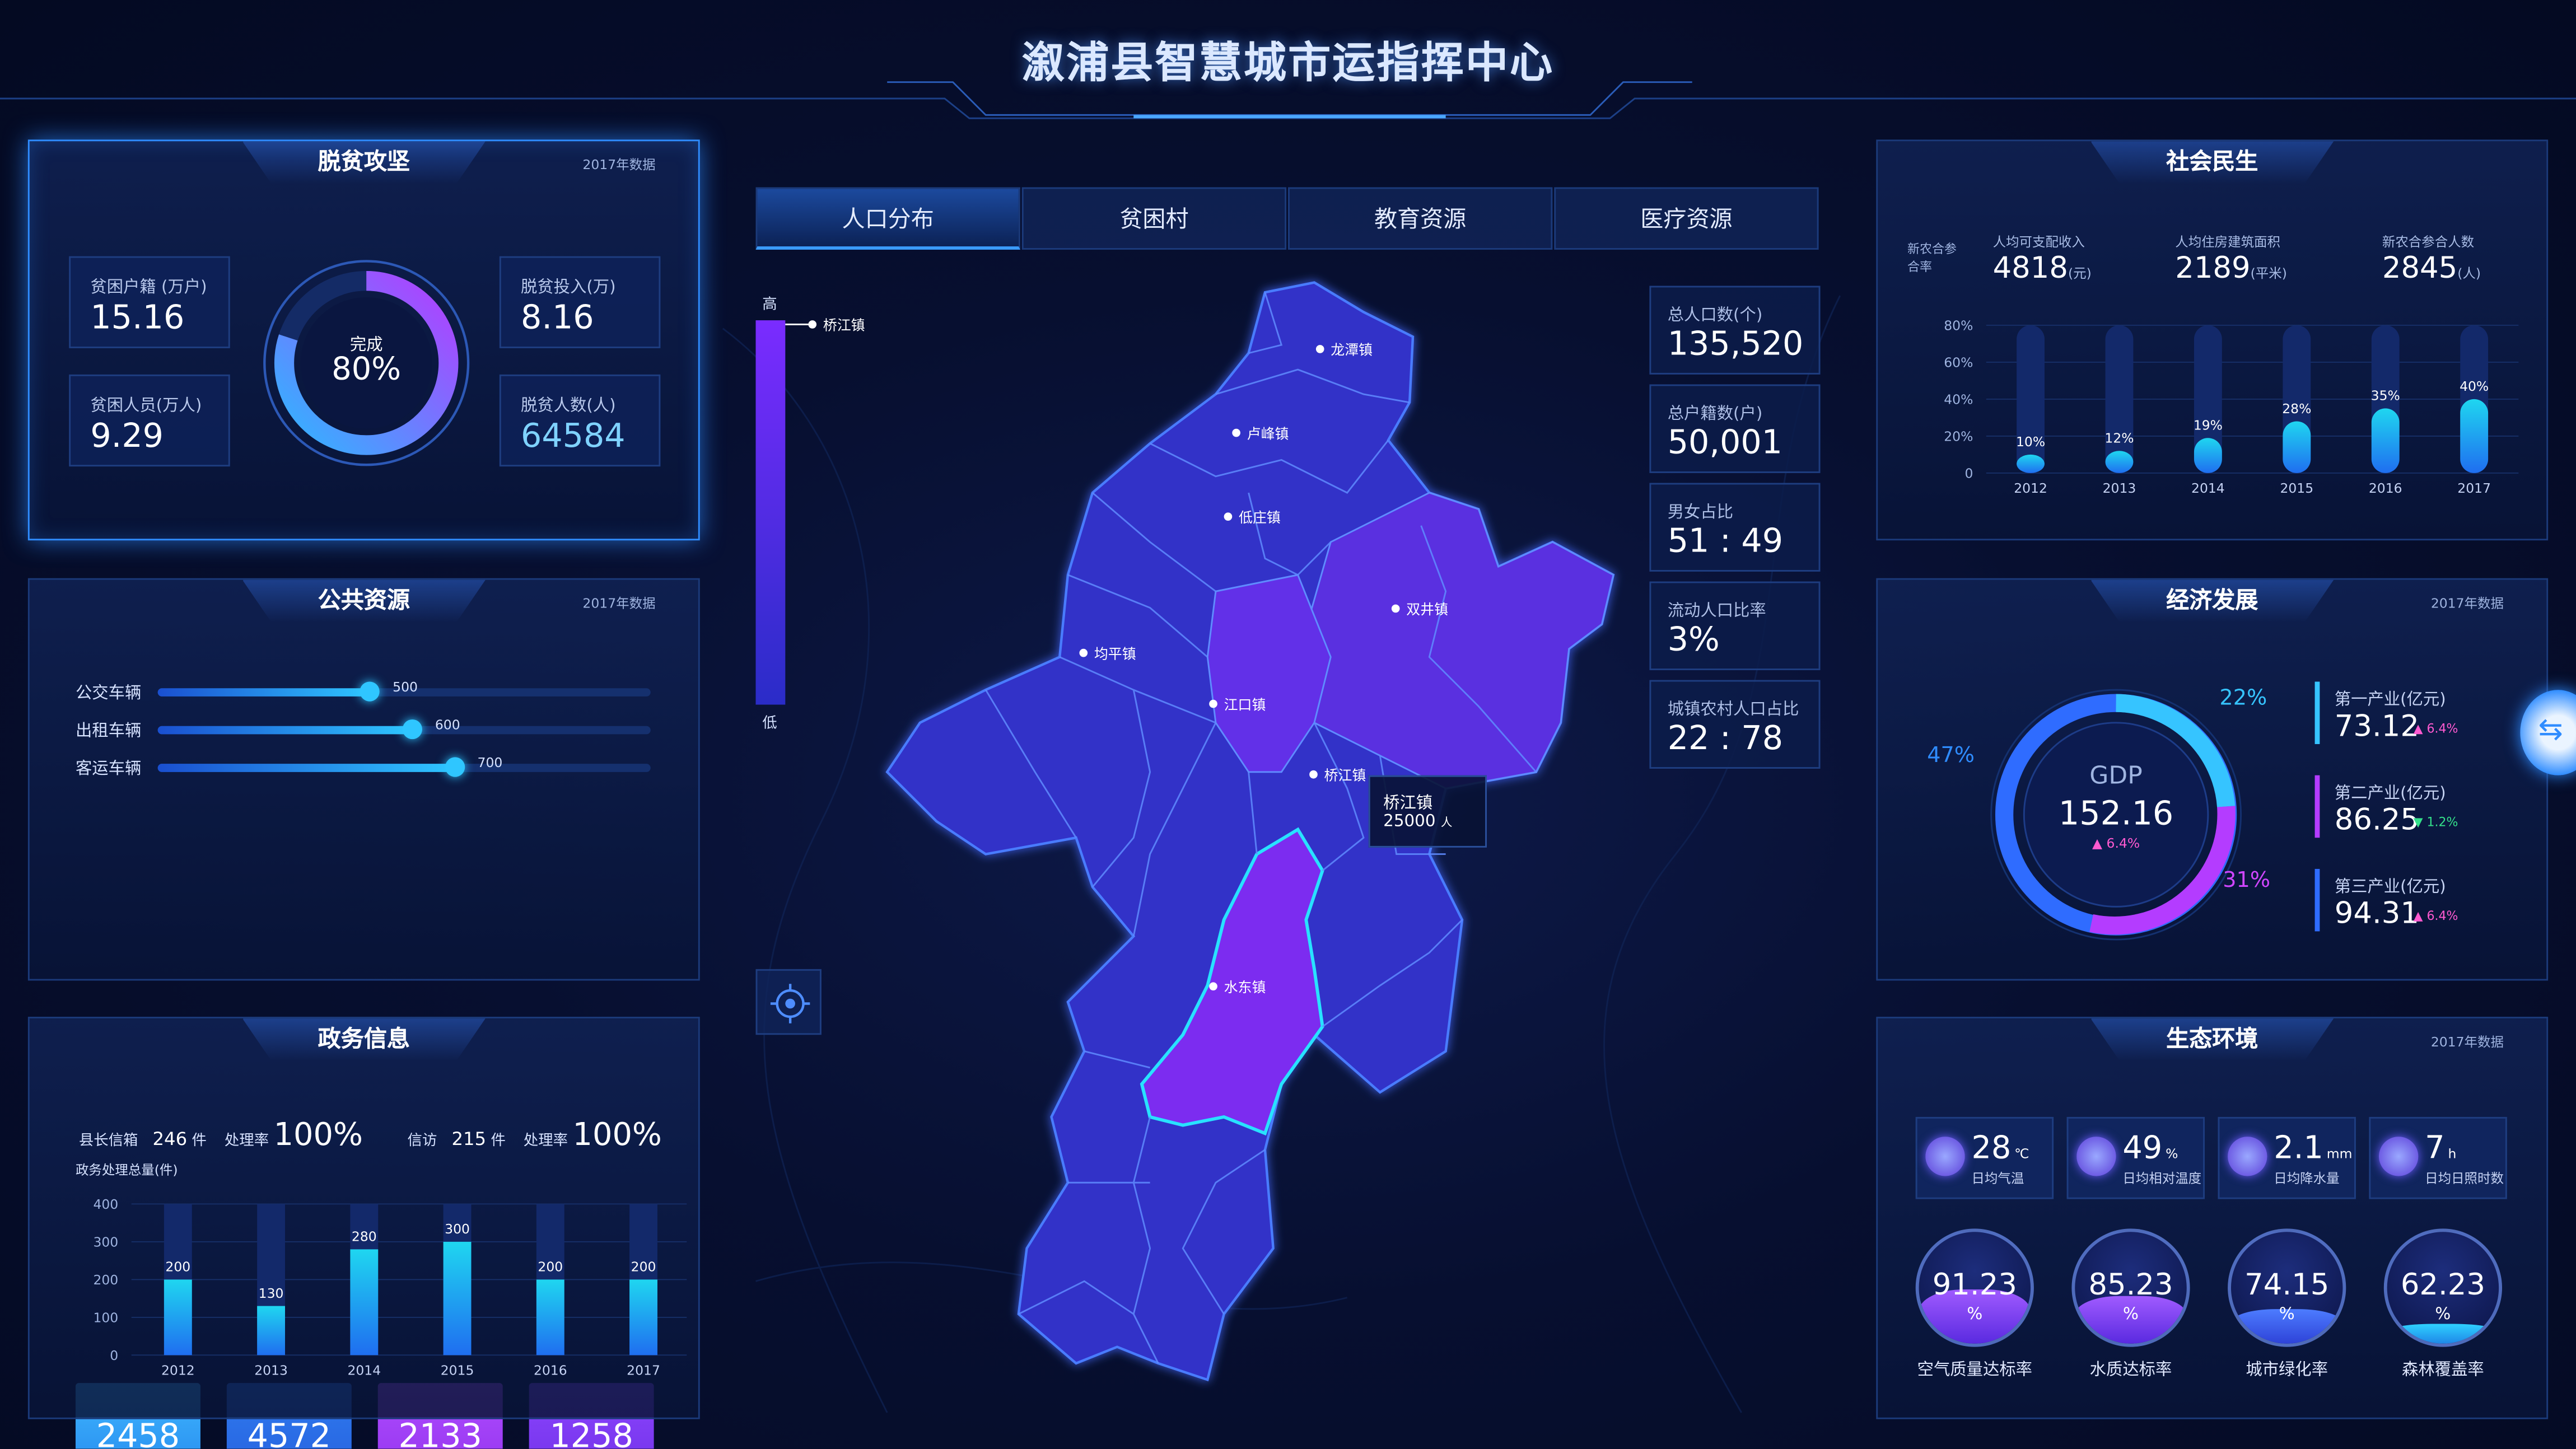 The width and height of the screenshot is (2576, 1449). What do you see at coordinates (1945, 1156) in the screenshot?
I see `thermometer-icon` at bounding box center [1945, 1156].